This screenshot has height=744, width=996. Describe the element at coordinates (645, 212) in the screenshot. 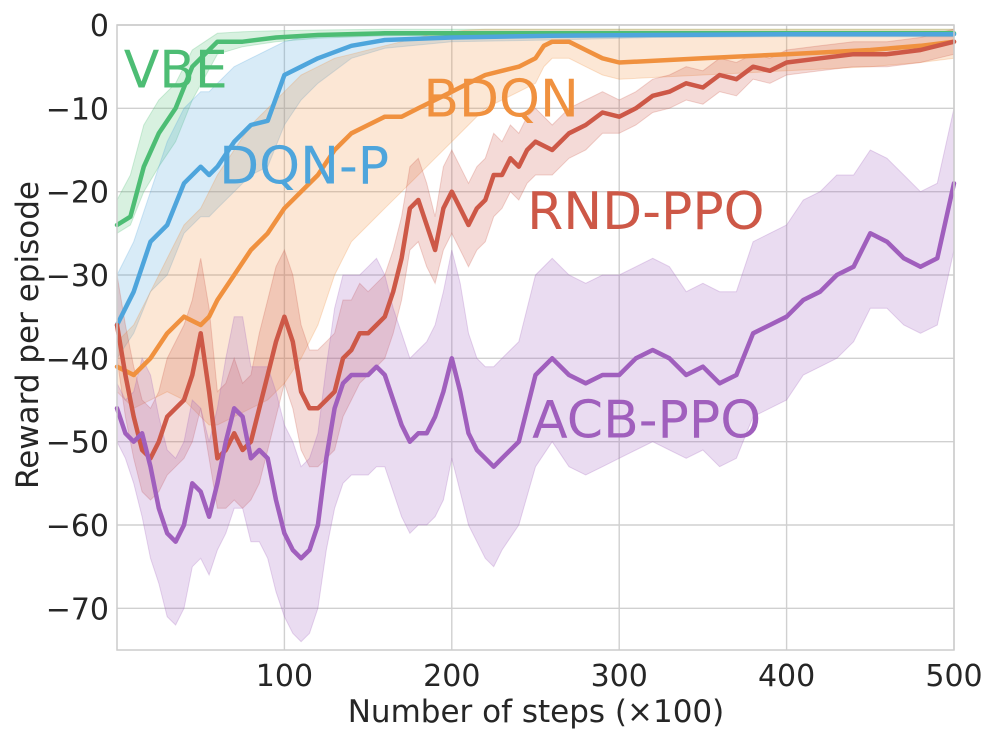

I see `rnd-ppo-label: RND-PPO` at that location.